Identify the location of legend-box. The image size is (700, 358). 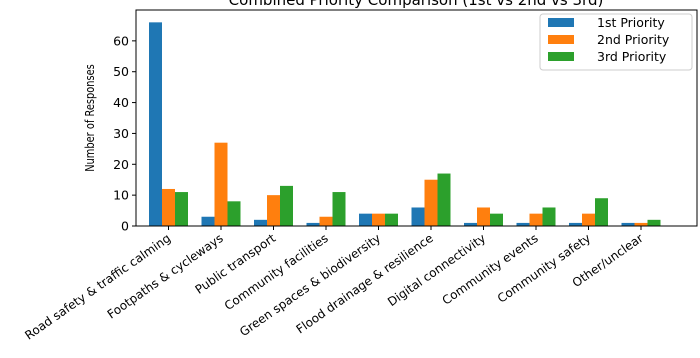
(616, 42).